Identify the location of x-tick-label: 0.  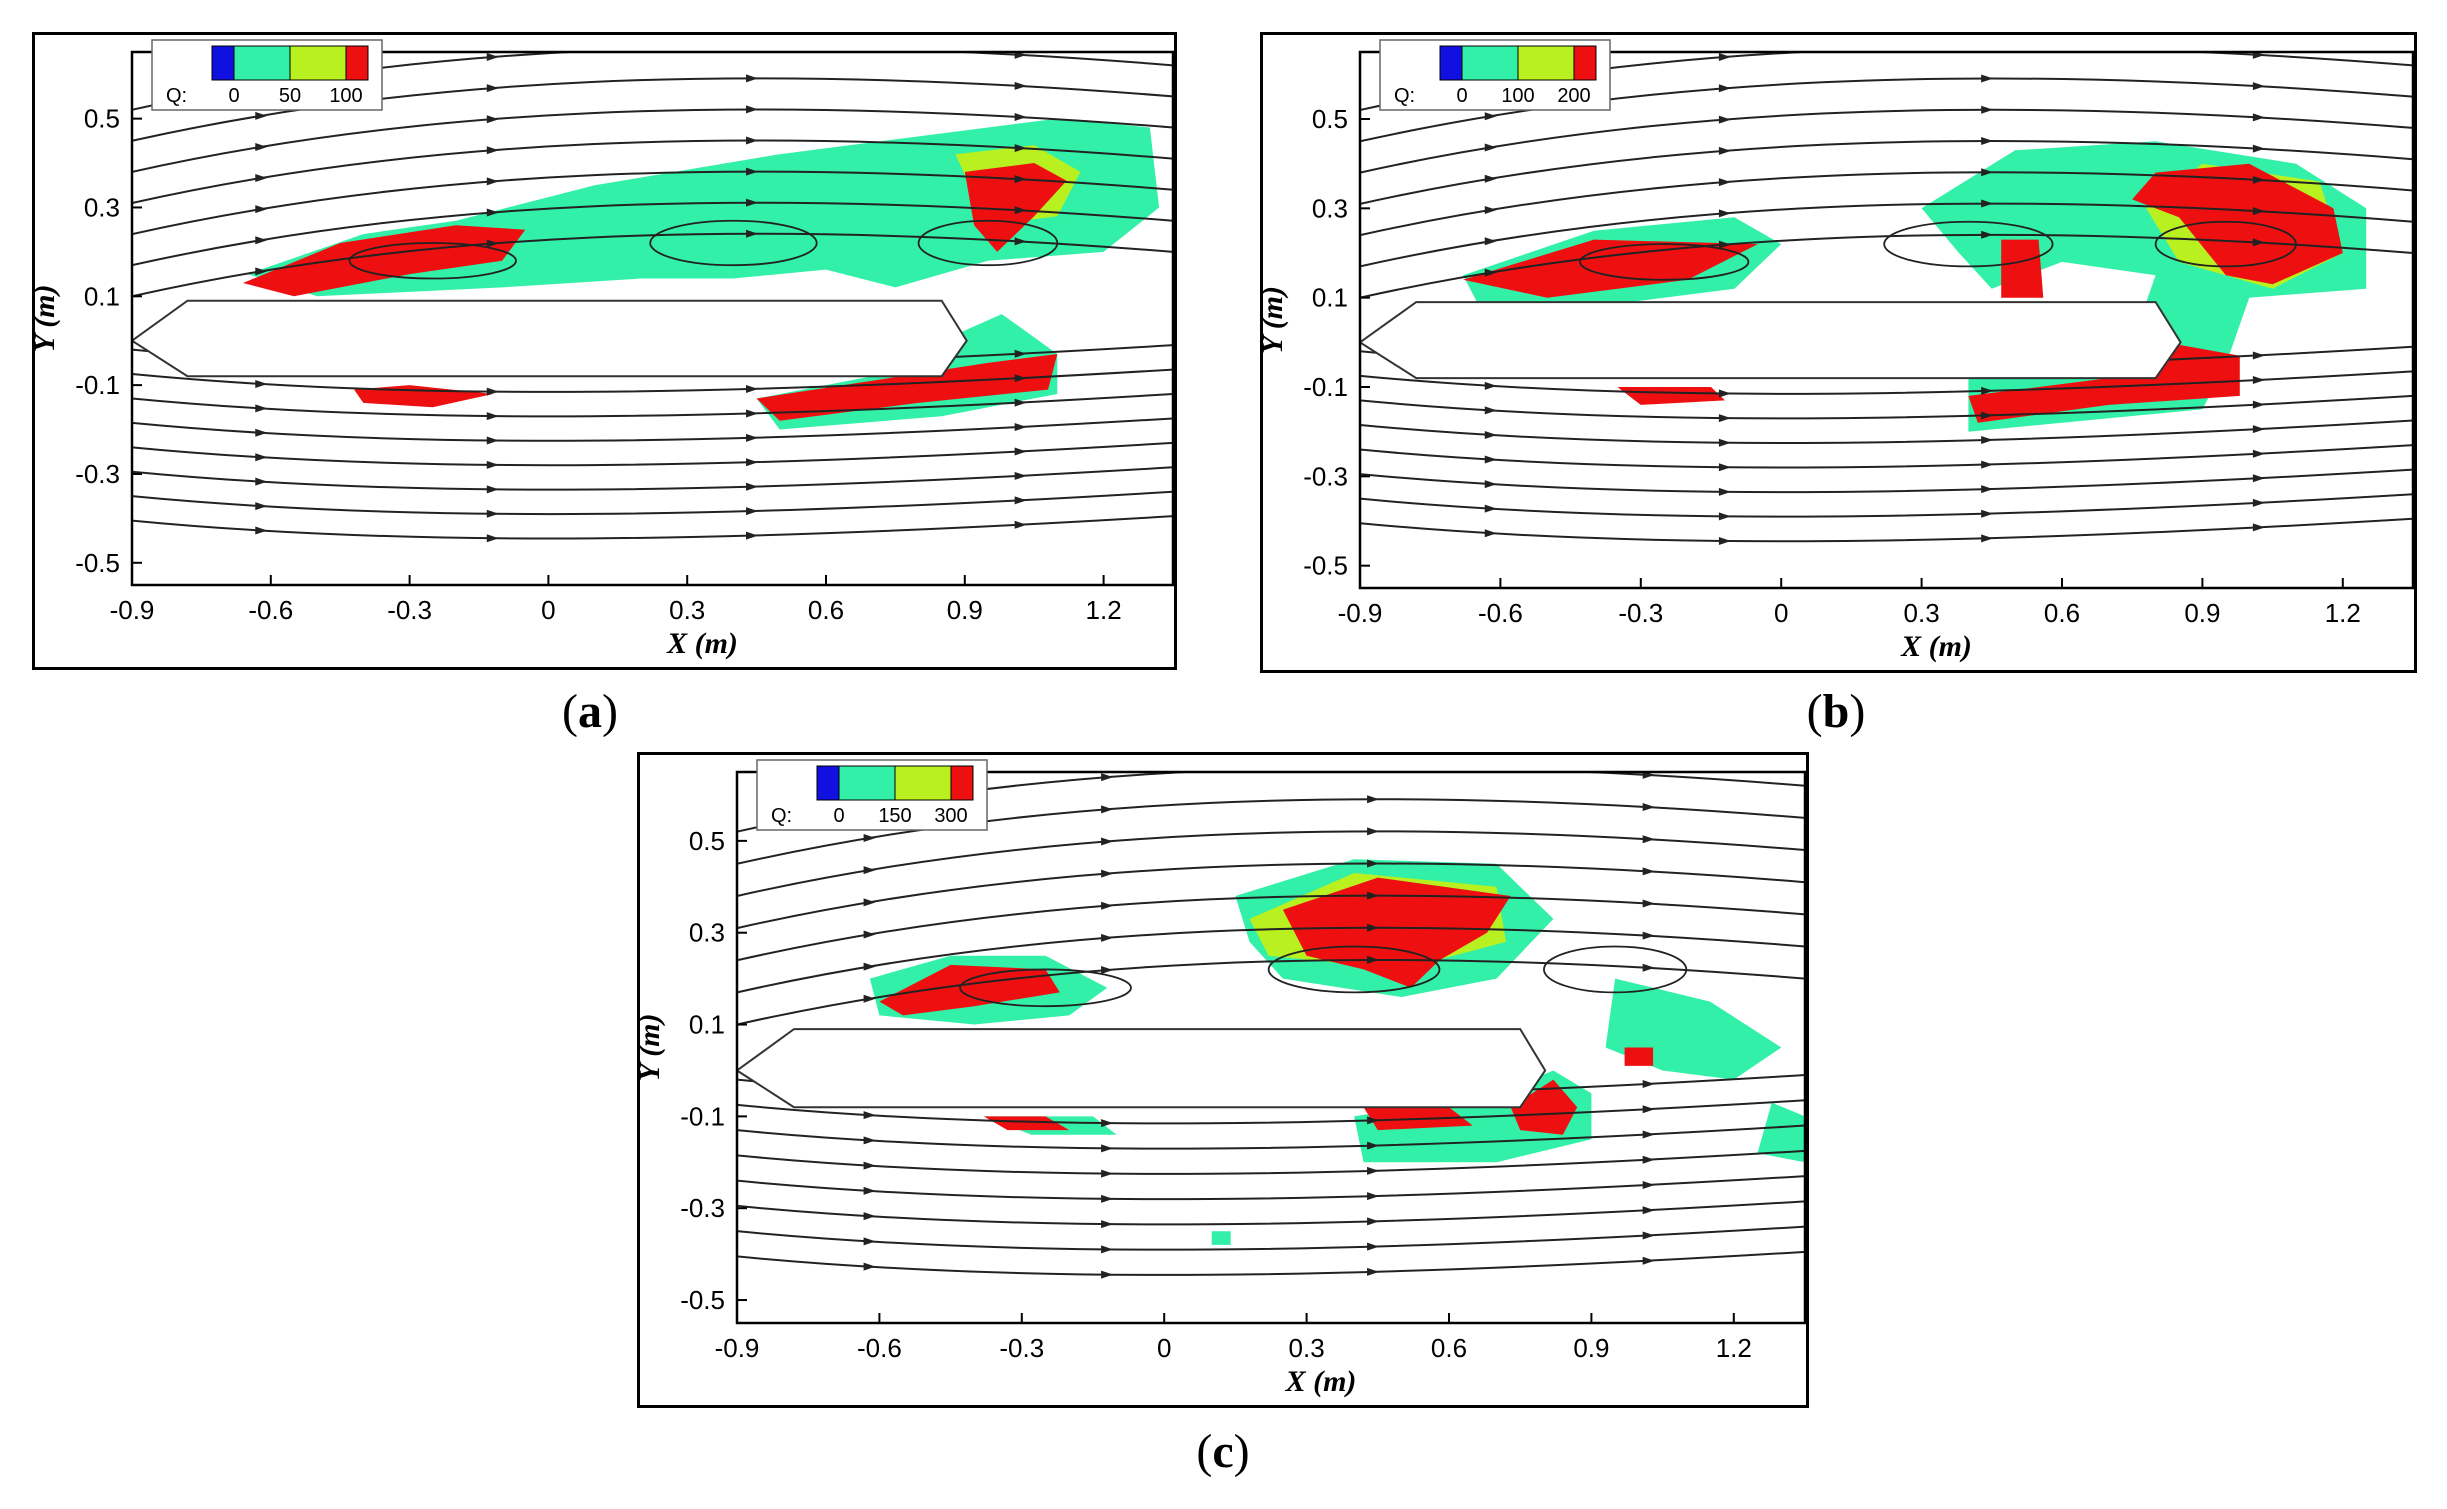
(548, 610).